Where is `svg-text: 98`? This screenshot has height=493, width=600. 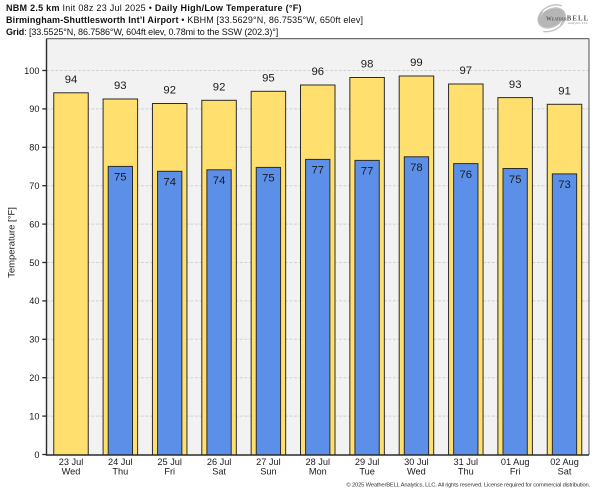 svg-text: 98 is located at coordinates (367, 65).